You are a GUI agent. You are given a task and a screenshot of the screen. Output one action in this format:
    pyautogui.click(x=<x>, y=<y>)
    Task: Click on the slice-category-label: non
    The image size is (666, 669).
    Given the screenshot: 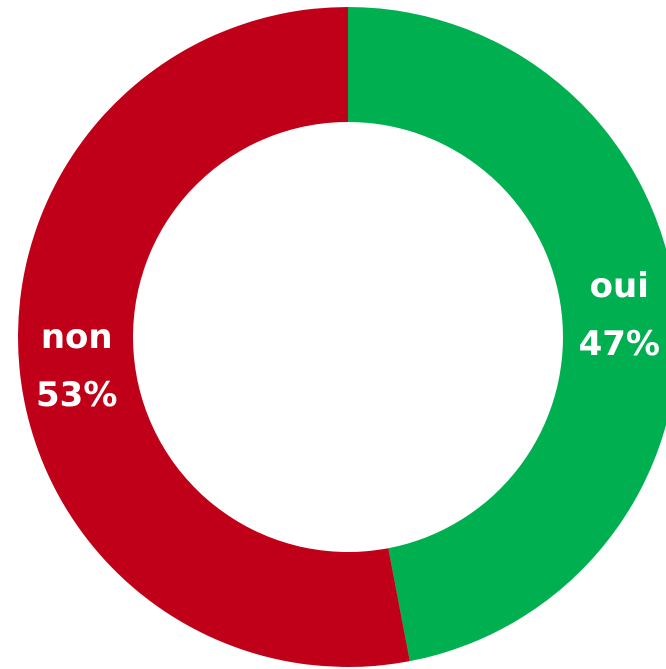 What is the action you would take?
    pyautogui.click(x=77, y=337)
    